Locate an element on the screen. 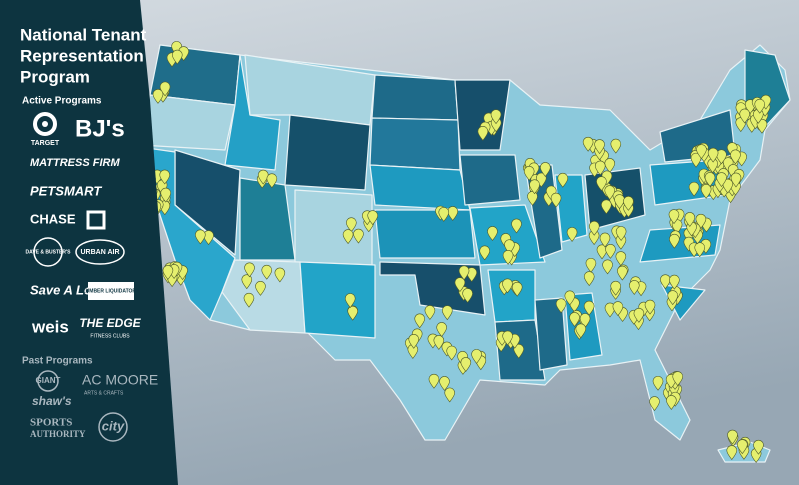  target-icon is located at coordinates (45, 124).